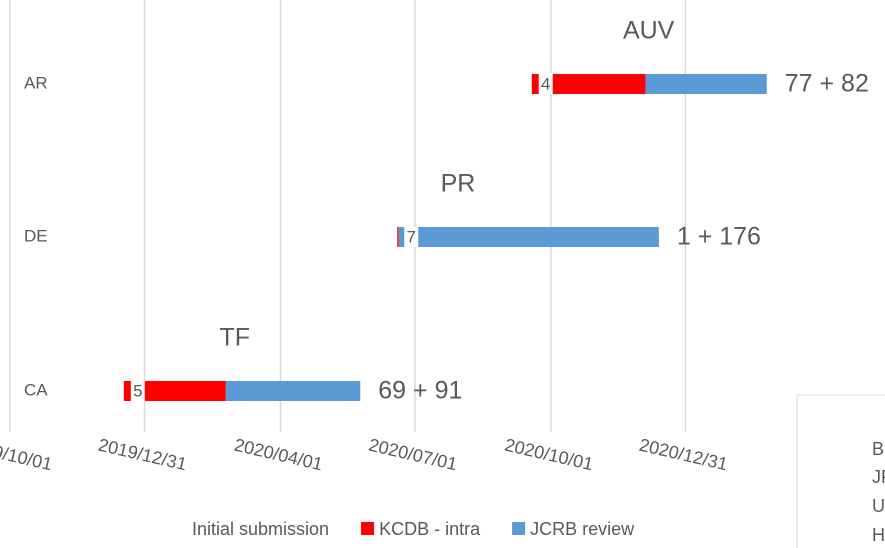 The width and height of the screenshot is (885, 548). What do you see at coordinates (36, 389) in the screenshot?
I see `y-tick-label: CA` at bounding box center [36, 389].